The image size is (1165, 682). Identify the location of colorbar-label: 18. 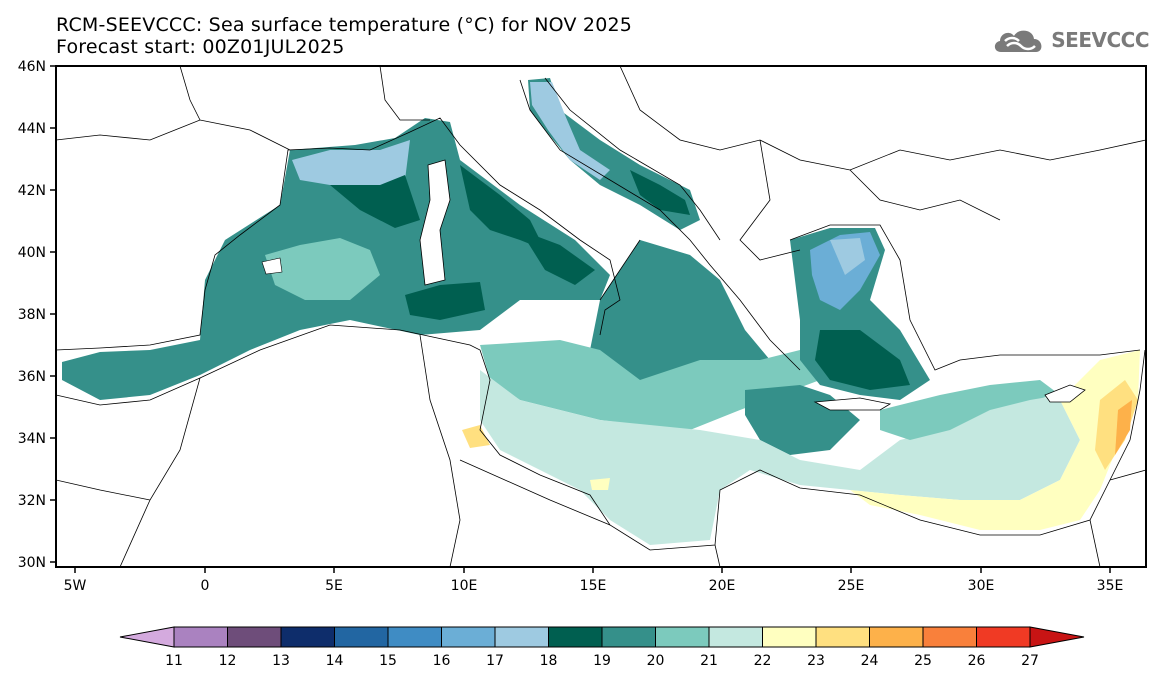
(549, 661).